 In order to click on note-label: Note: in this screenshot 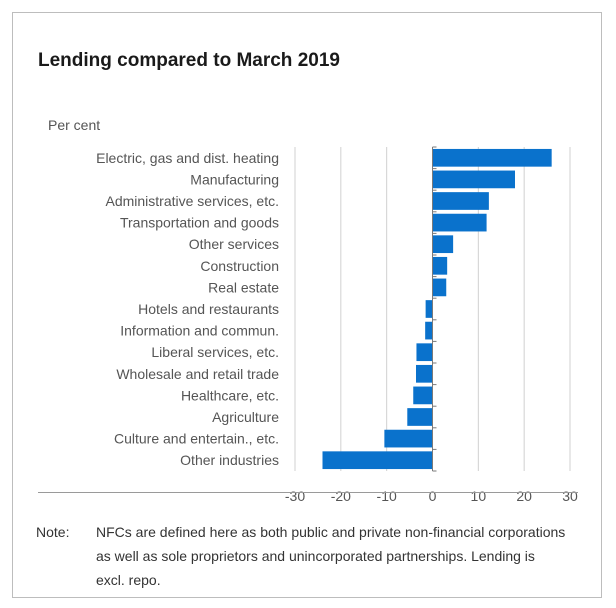, I will do `click(53, 532)`.